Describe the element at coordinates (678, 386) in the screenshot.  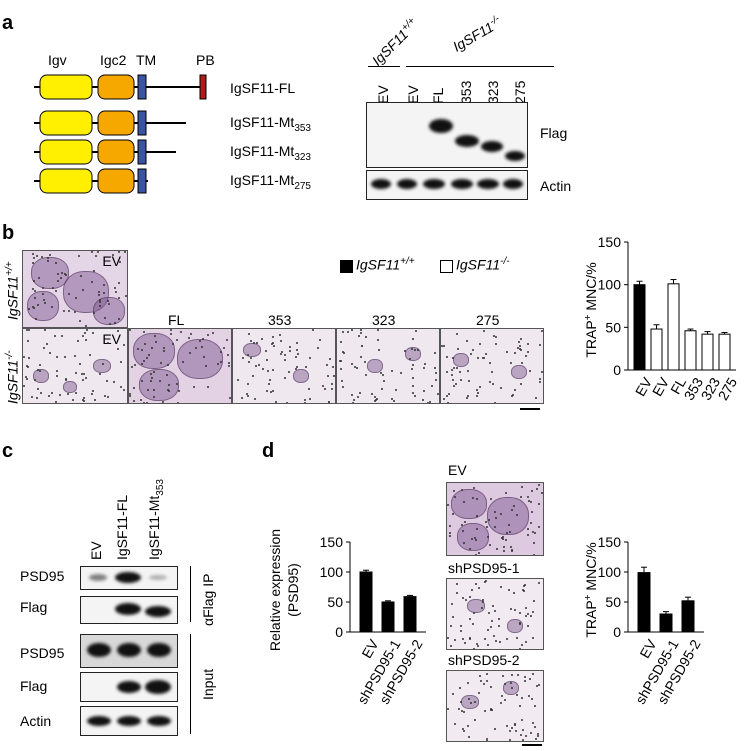
I see `chart-b-xlabel-2: FL` at that location.